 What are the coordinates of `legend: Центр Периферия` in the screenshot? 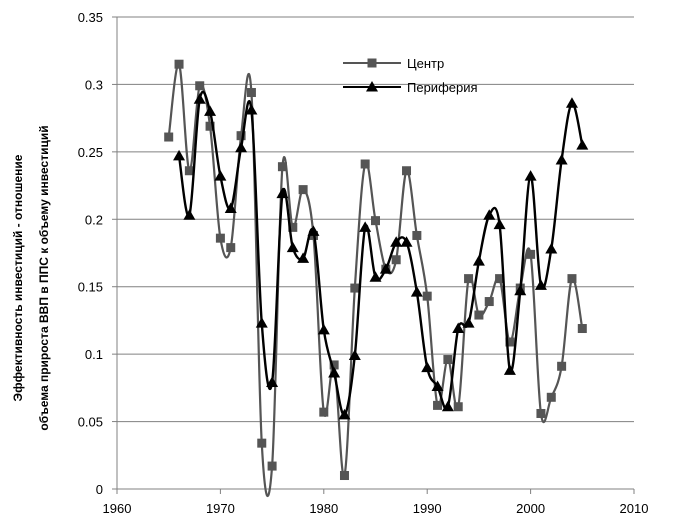 It's located at (410, 75).